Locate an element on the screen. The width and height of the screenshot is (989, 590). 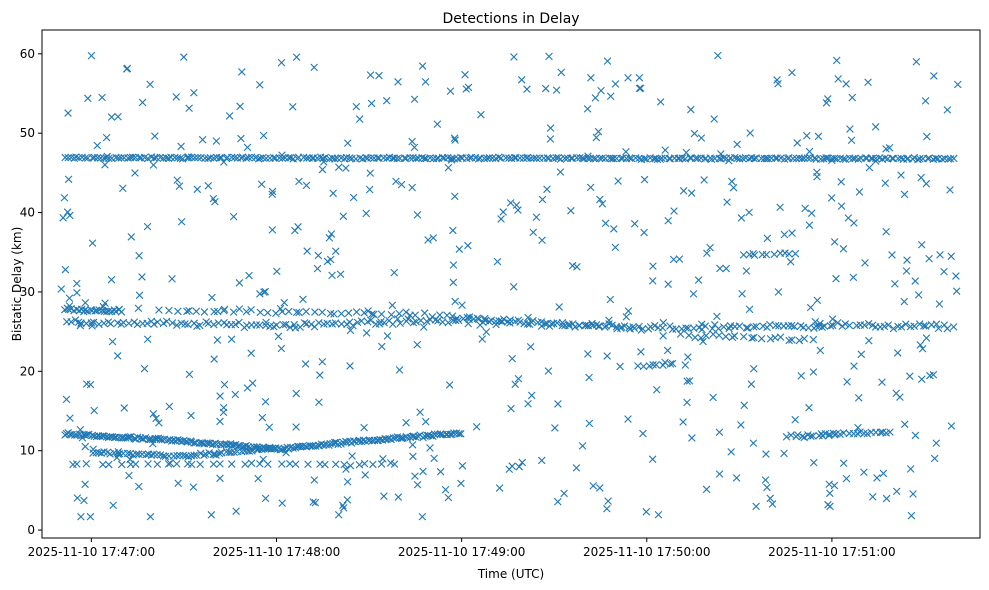
x-tick-label: 2025-11-10 17:48:00 is located at coordinates (276, 552).